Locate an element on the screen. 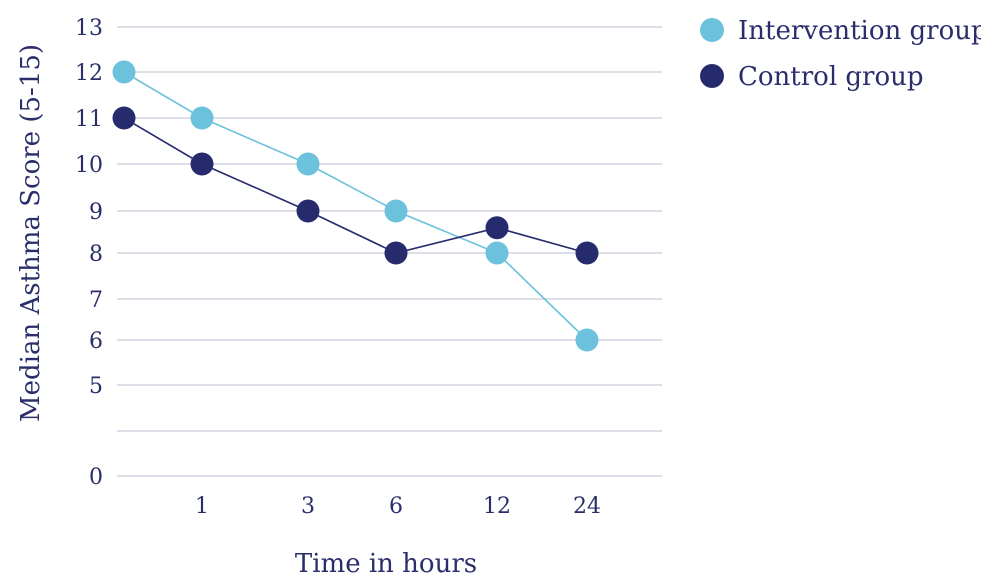  y-tick-label: 5 is located at coordinates (96, 386).